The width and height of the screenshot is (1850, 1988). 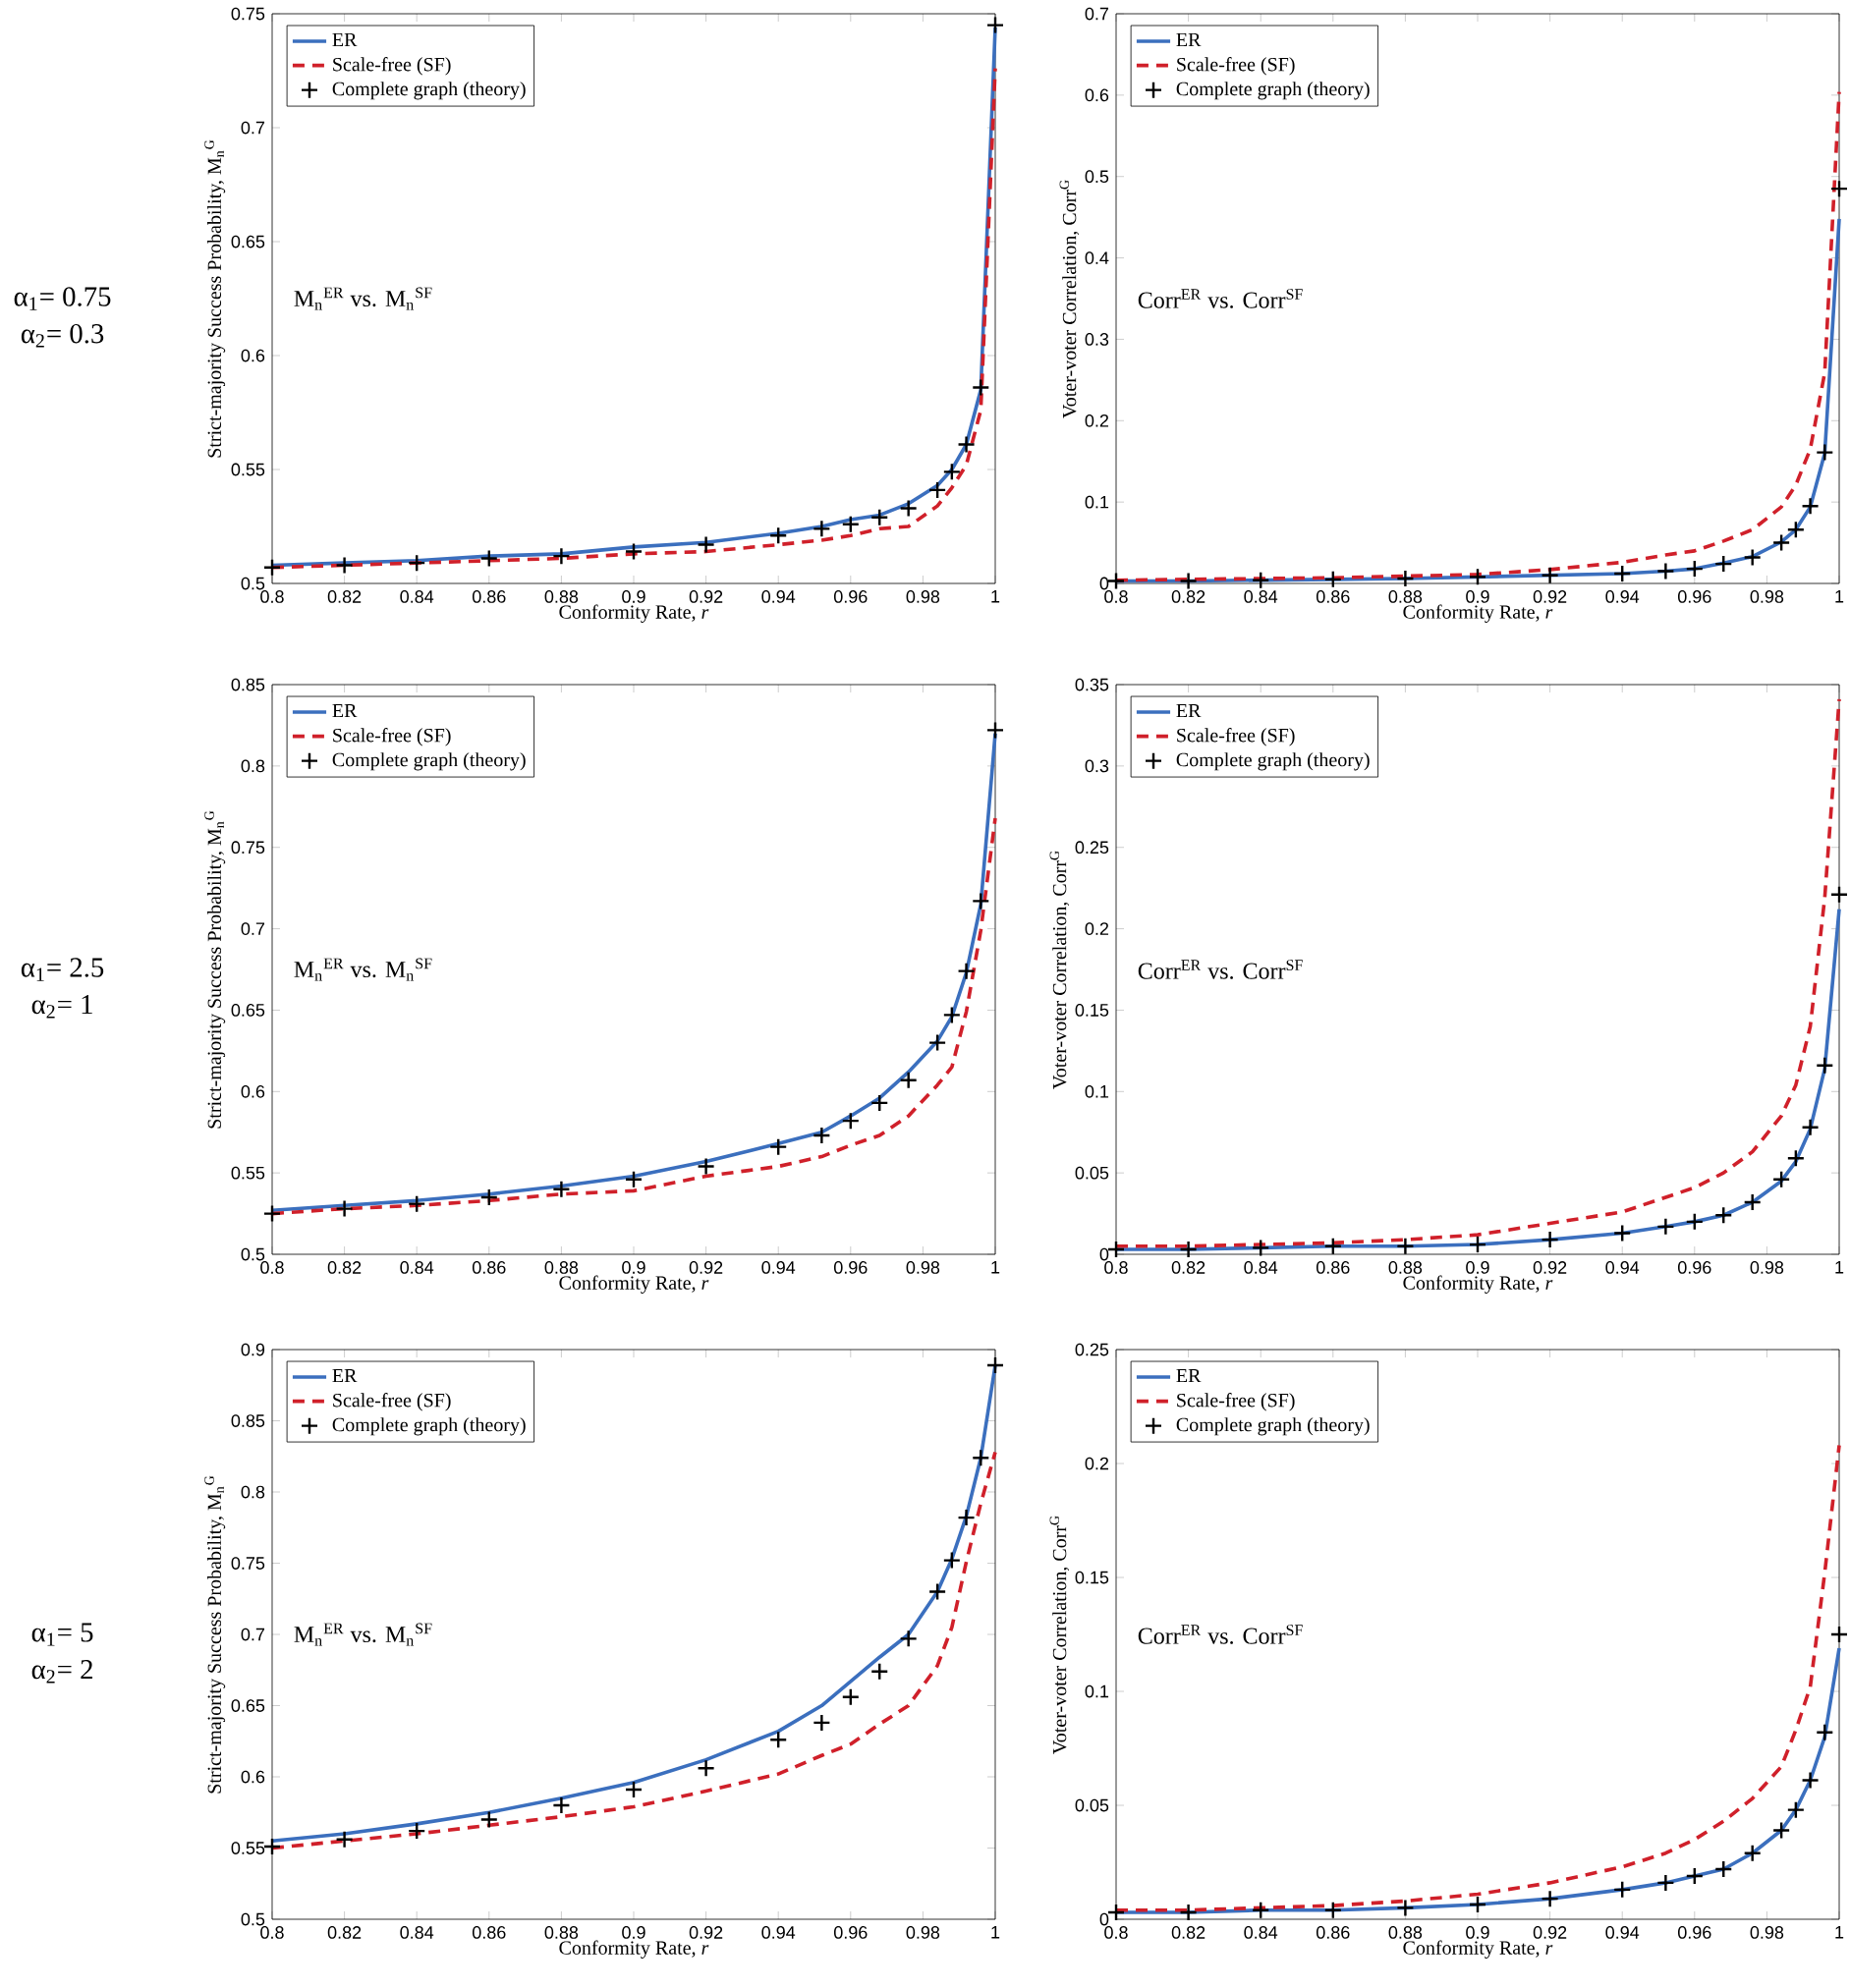 What do you see at coordinates (1333, 1267) in the screenshot?
I see `x-tick-label: 0.86` at bounding box center [1333, 1267].